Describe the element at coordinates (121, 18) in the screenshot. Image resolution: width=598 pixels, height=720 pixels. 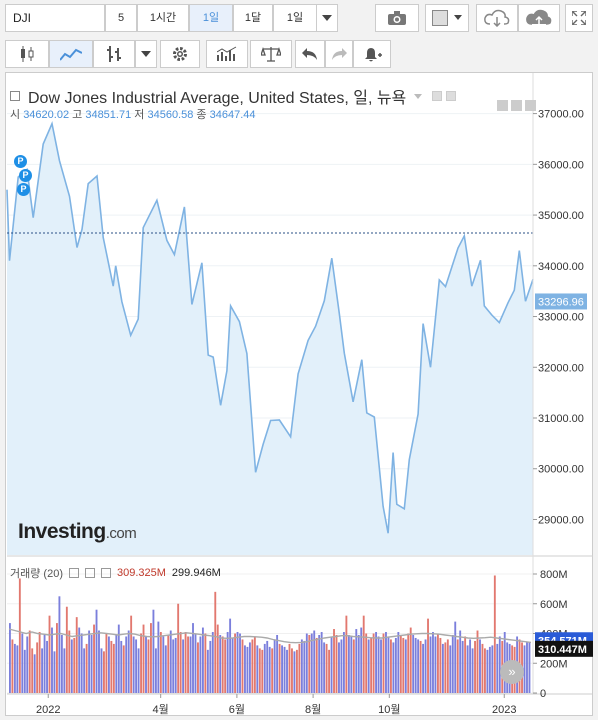
I see `interval-5: 5` at that location.